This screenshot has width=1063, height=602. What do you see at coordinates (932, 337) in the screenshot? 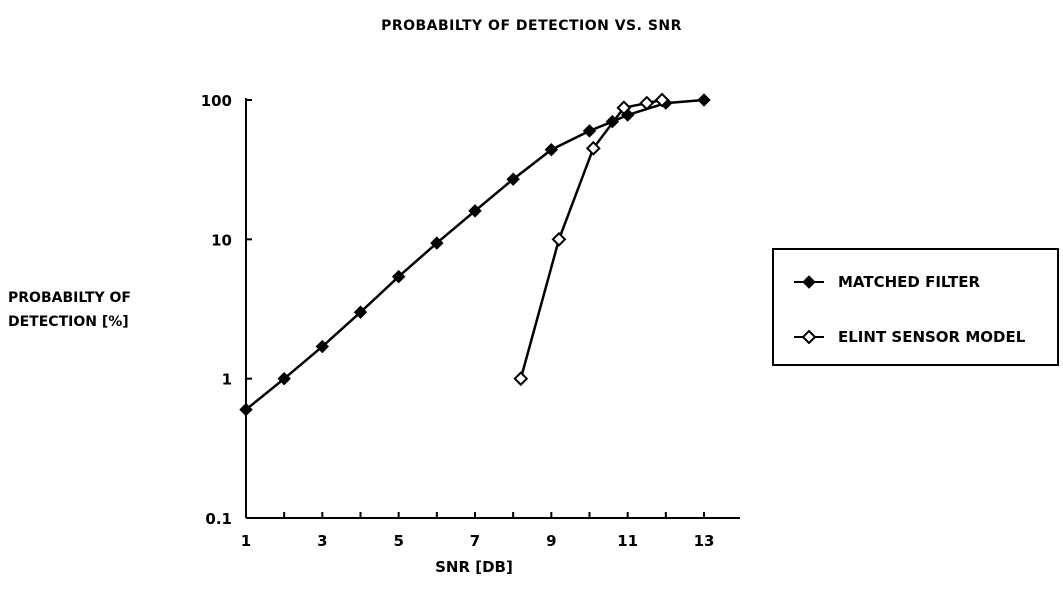
I see `legend-label-elint-sensor-model: ELINT SENSOR MODEL` at bounding box center [932, 337].